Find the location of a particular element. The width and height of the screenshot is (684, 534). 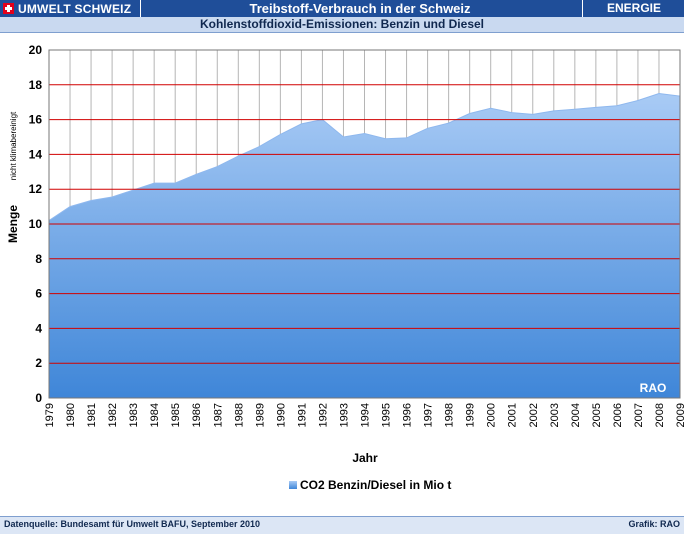

y-tick-label: 18 is located at coordinates (36, 85).